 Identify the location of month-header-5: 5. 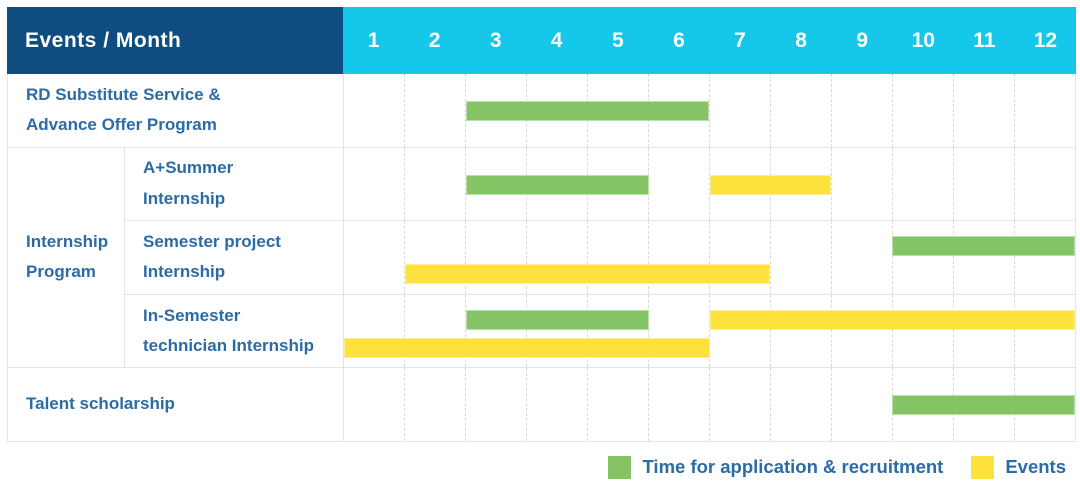
(618, 40).